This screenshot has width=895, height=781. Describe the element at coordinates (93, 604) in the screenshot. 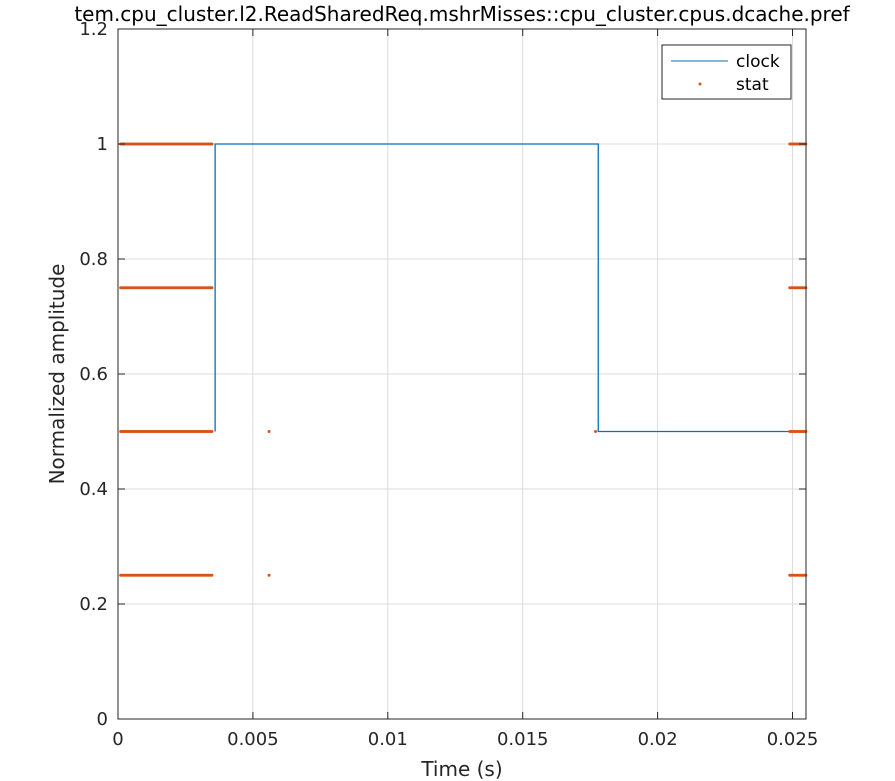

I see `y-tick-label: 0.2` at that location.